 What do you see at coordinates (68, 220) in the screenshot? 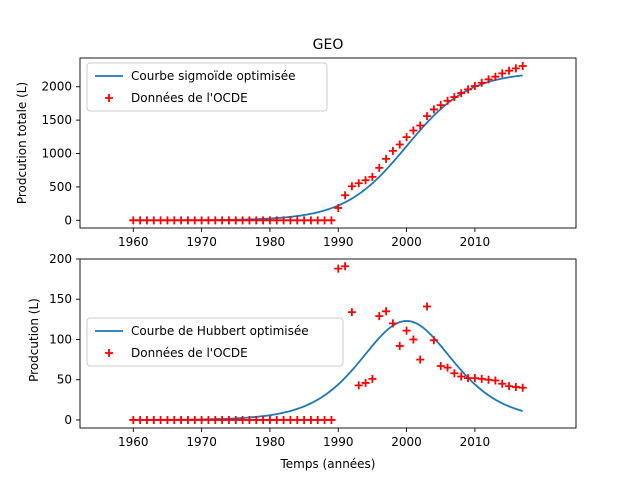
I see `y-tick-label: 0` at bounding box center [68, 220].